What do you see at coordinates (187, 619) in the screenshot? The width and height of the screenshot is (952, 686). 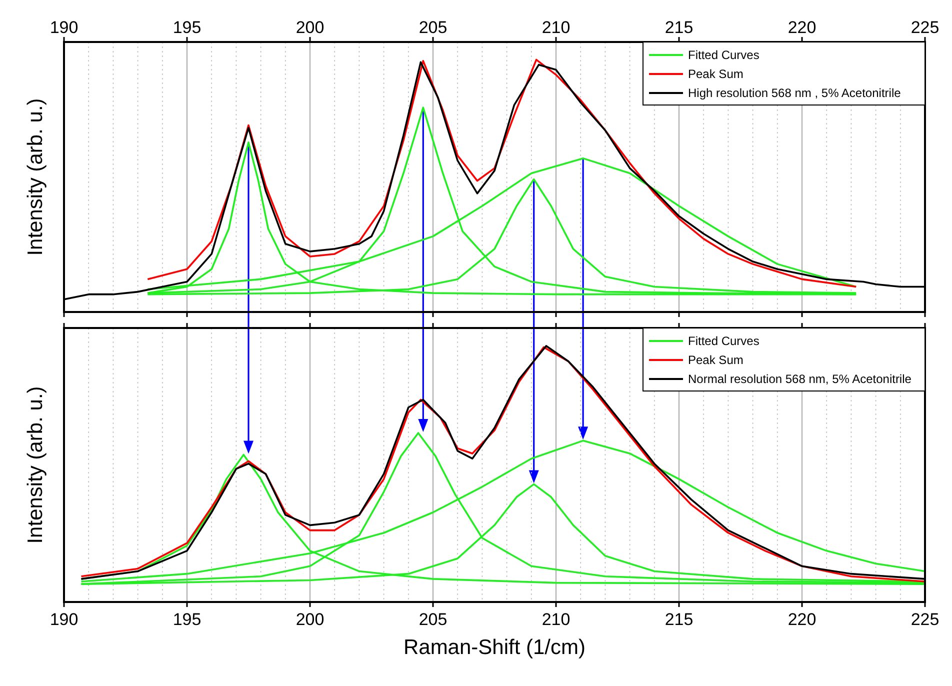 I see `x-tick-label: 195` at bounding box center [187, 619].